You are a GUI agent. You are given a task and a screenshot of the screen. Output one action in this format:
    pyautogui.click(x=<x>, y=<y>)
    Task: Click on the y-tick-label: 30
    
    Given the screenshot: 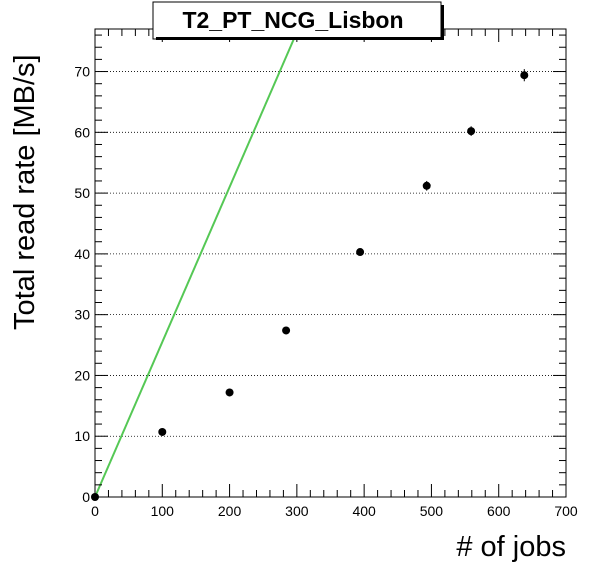 What is the action you would take?
    pyautogui.click(x=82, y=315)
    